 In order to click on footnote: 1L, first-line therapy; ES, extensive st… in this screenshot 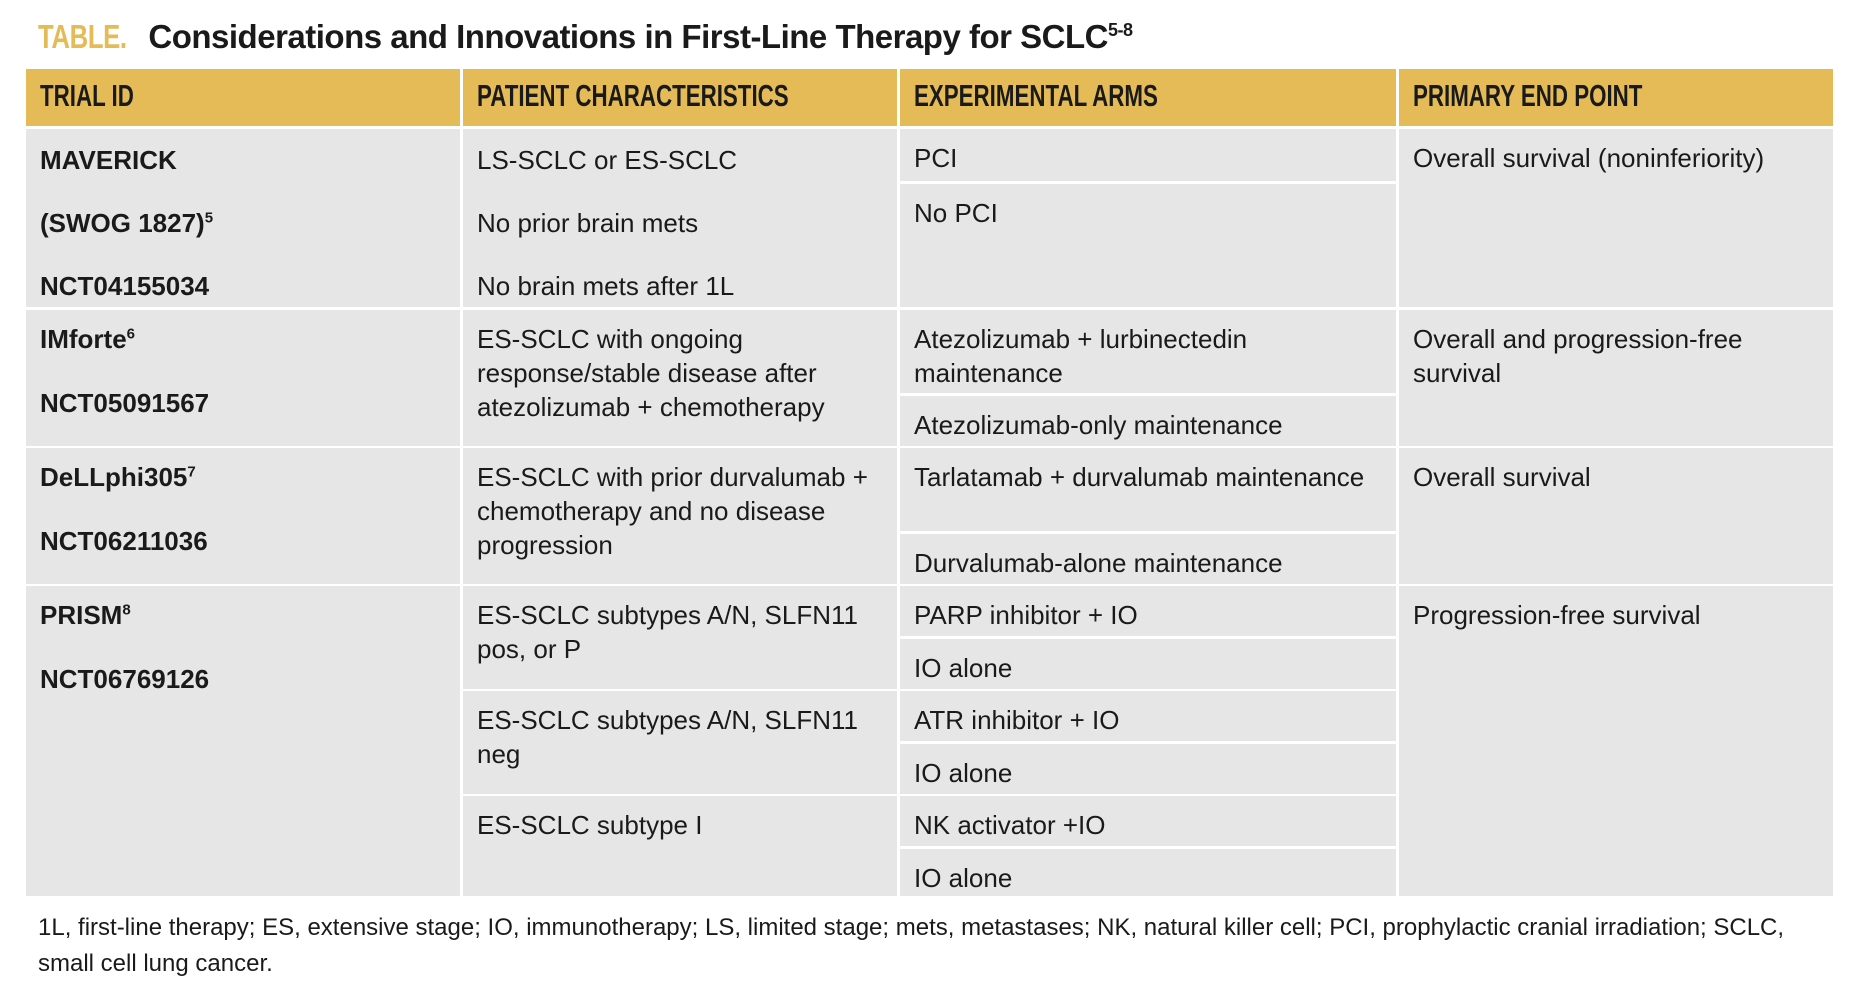, I will do `click(911, 945)`.